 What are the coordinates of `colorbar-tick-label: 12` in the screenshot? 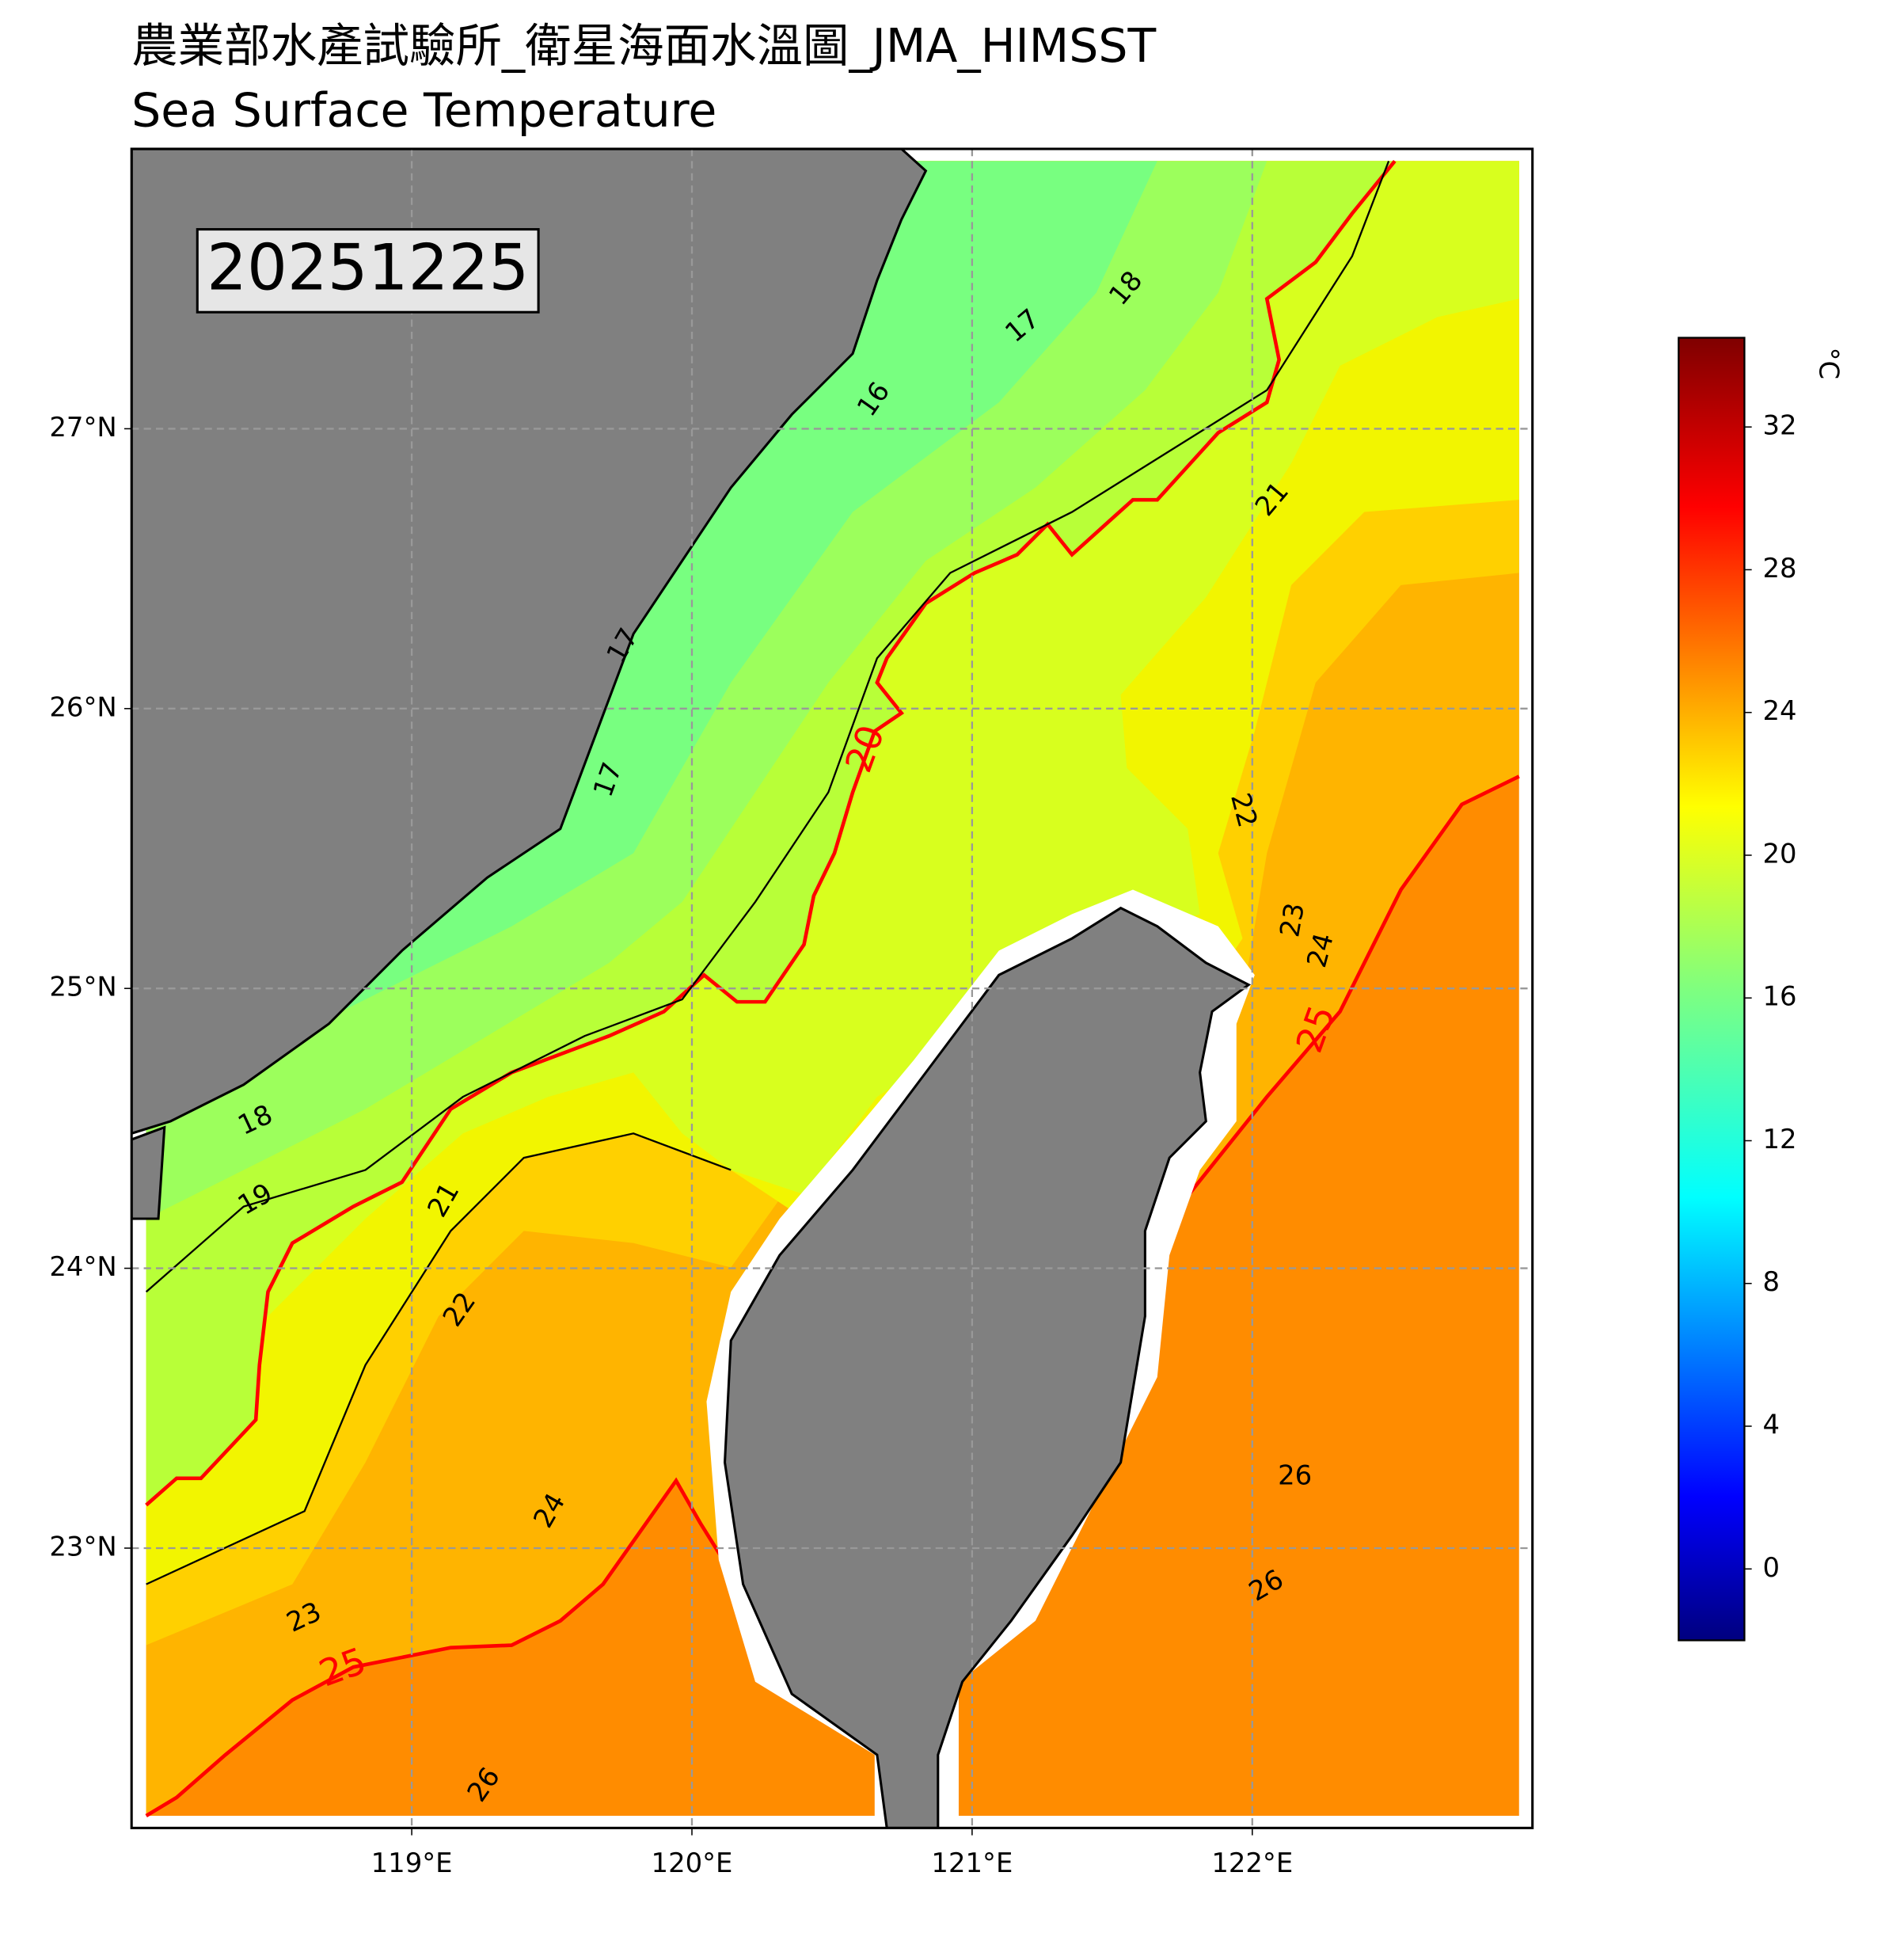 It's located at (1780, 1139).